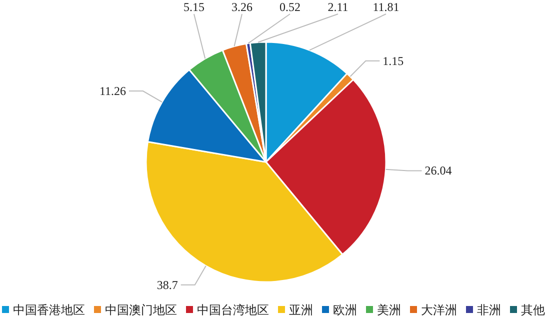 The height and width of the screenshot is (328, 556). I want to click on data-label: 38.7, so click(167, 285).